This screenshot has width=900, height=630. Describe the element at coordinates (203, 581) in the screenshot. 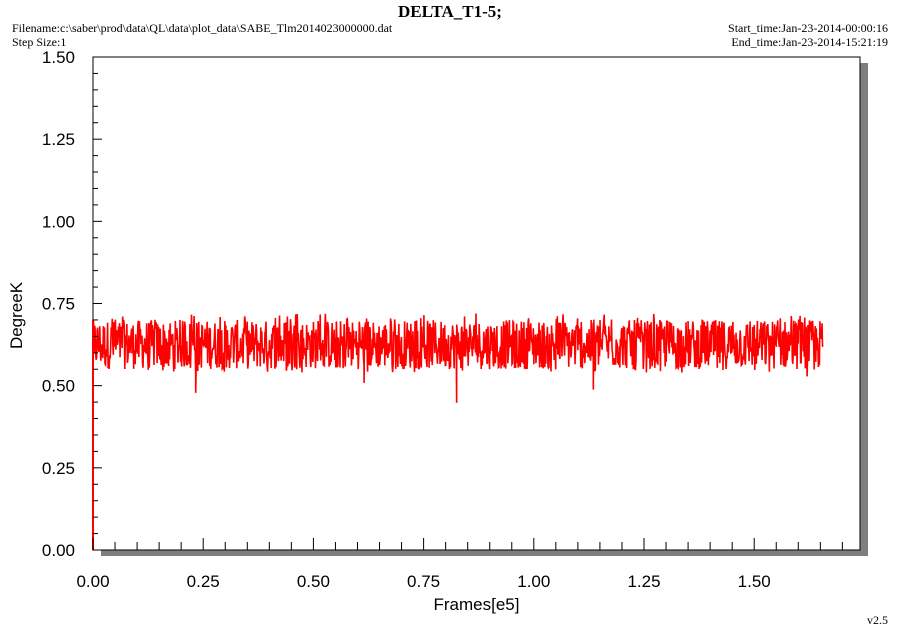

I see `x-tick-label: 0.25` at that location.